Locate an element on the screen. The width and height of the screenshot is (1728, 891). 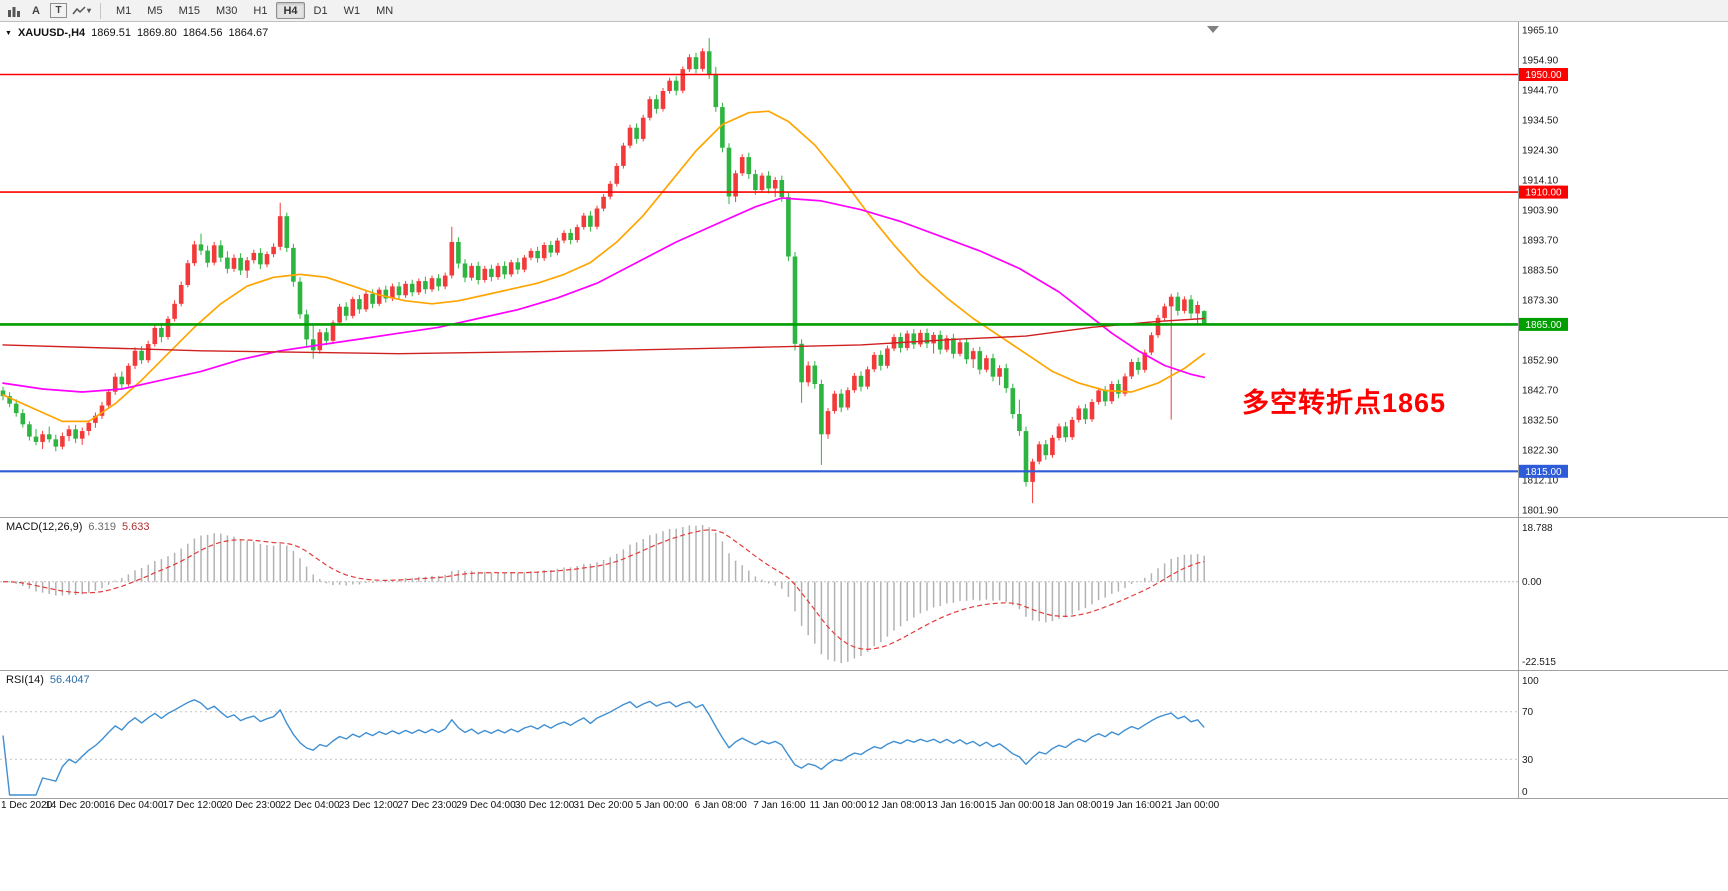
price-tick: 1903.90 is located at coordinates (1540, 211).